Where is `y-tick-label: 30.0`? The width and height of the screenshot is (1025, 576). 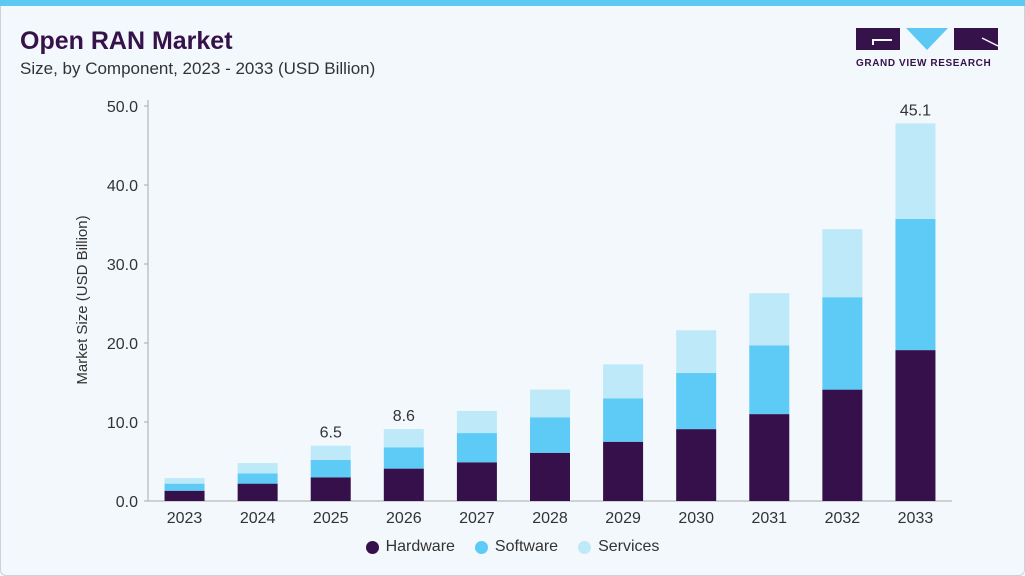 y-tick-label: 30.0 is located at coordinates (122, 265).